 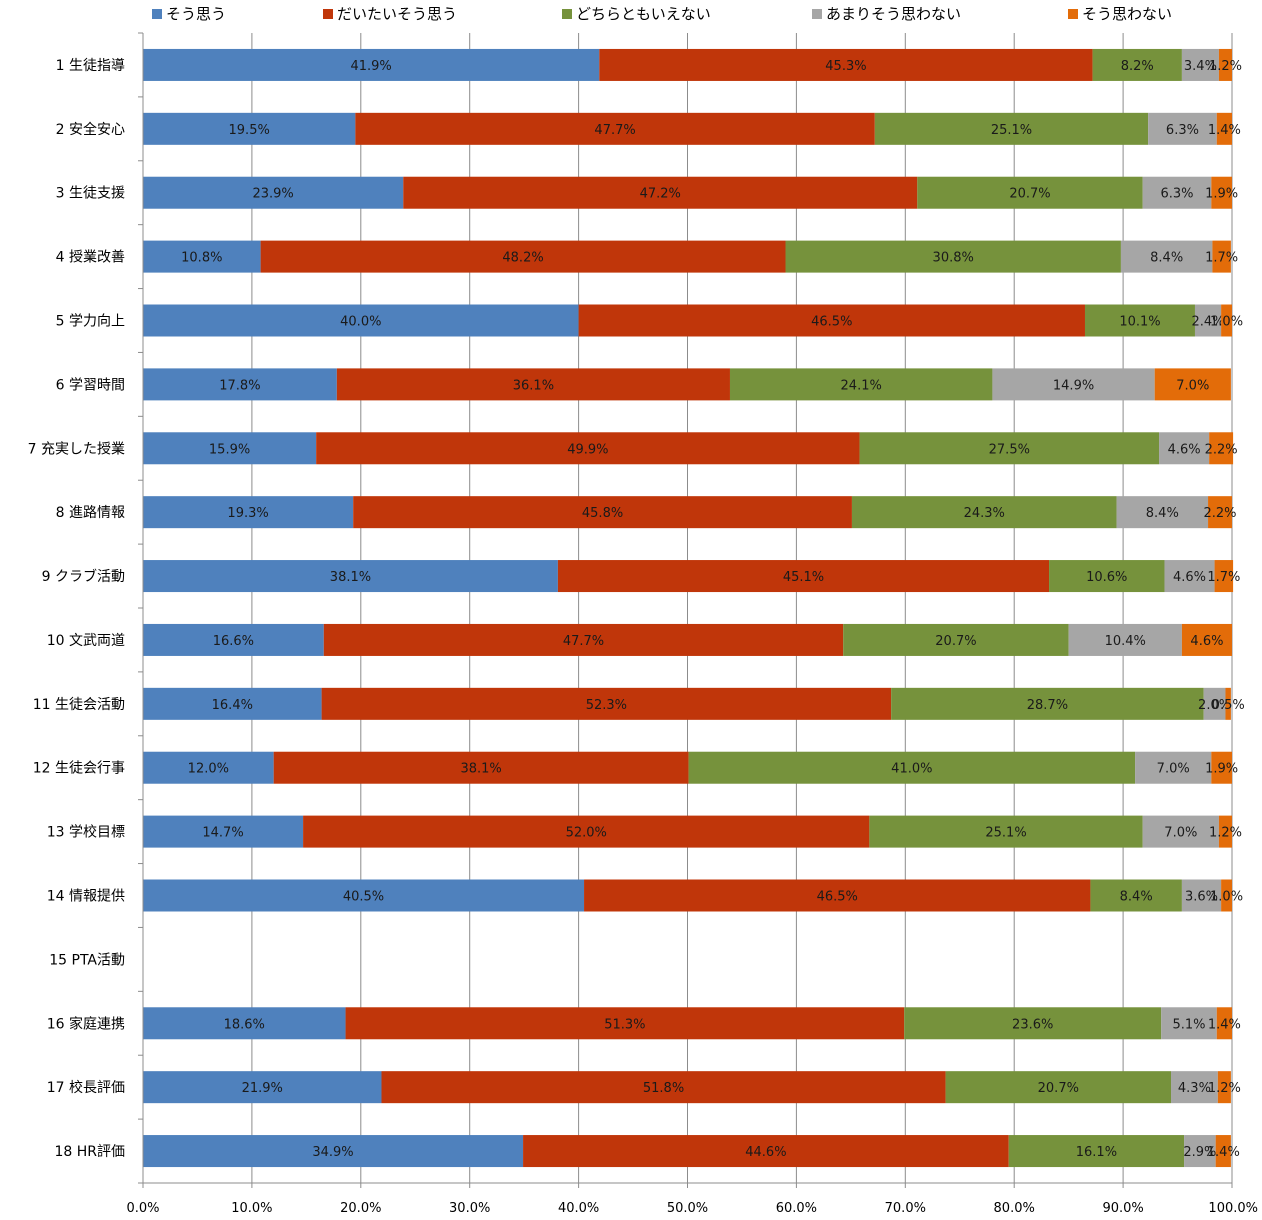 I want to click on legend-label: そう思わない, so click(x=1127, y=14).